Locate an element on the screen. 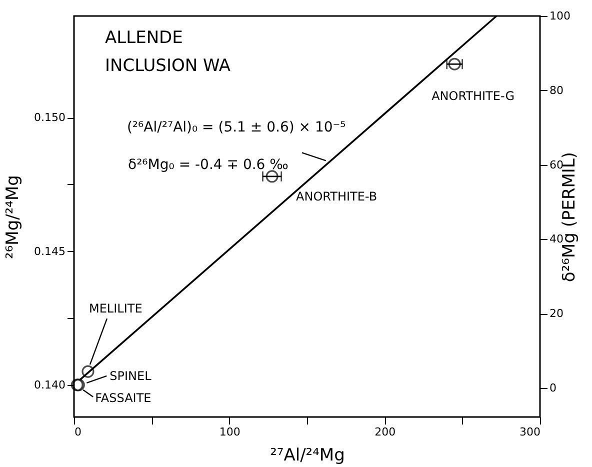  annotation: ANORTHITE-G is located at coordinates (473, 96).